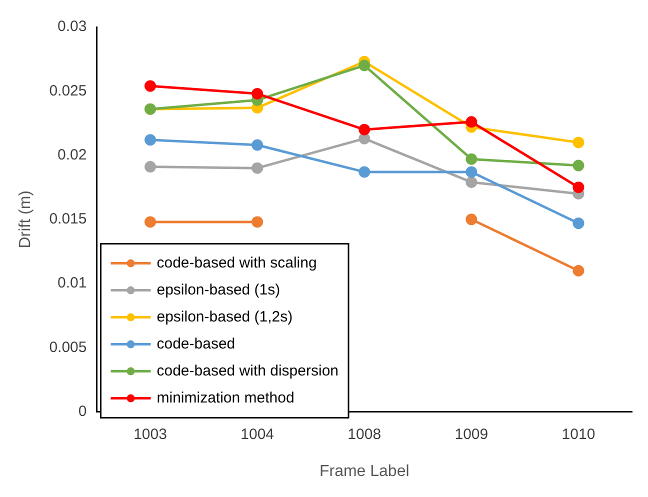 The width and height of the screenshot is (648, 497). I want to click on x-tick-label: 1003, so click(150, 434).